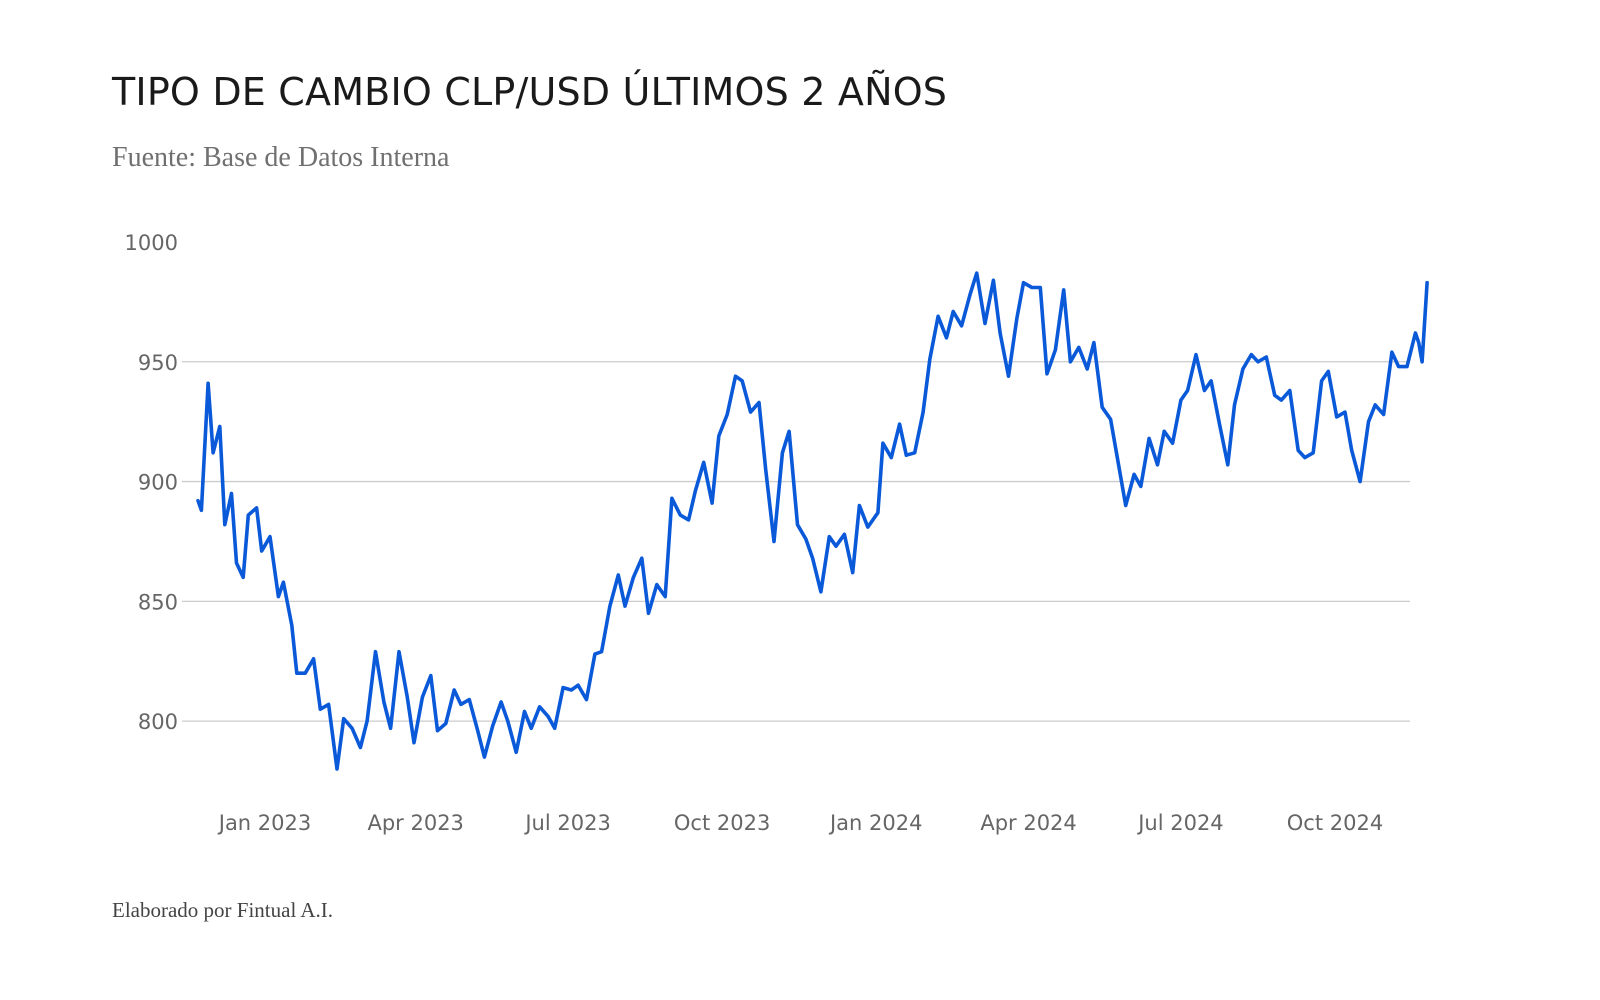 Image resolution: width=1600 pixels, height=1000 pixels. I want to click on y-axis-labels: 800 850 900 950 1000, so click(151, 482).